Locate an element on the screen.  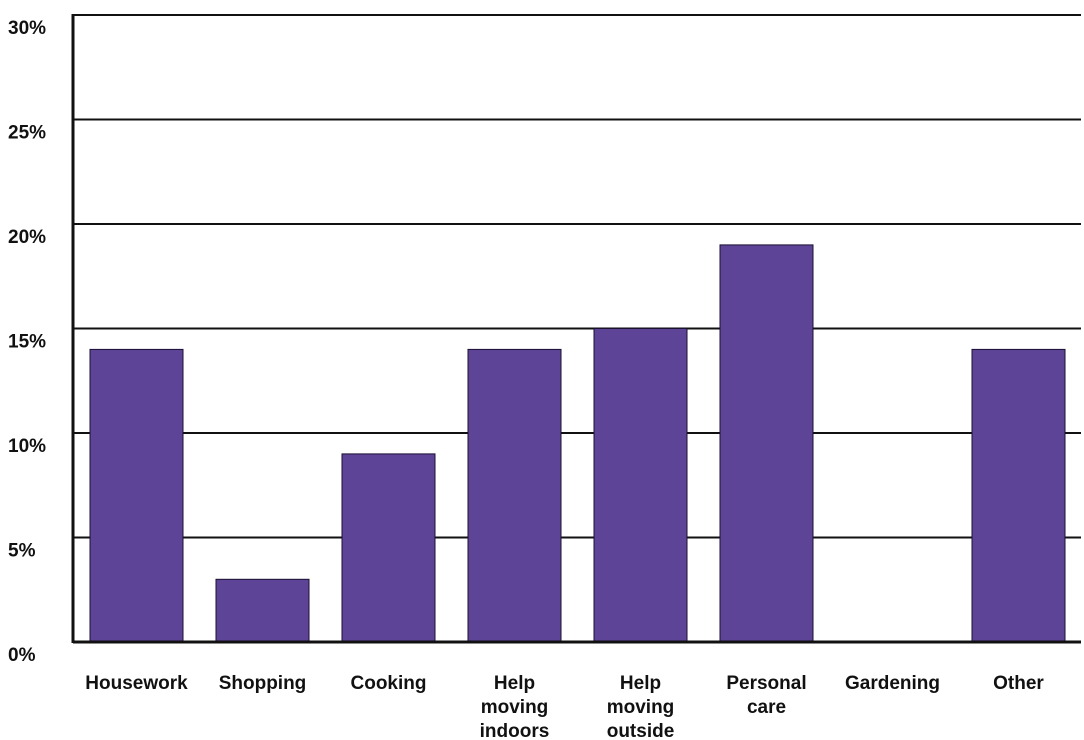
y-tick-labels: 0% 5% 10% 15% 20% 25% 30% is located at coordinates (27, 342).